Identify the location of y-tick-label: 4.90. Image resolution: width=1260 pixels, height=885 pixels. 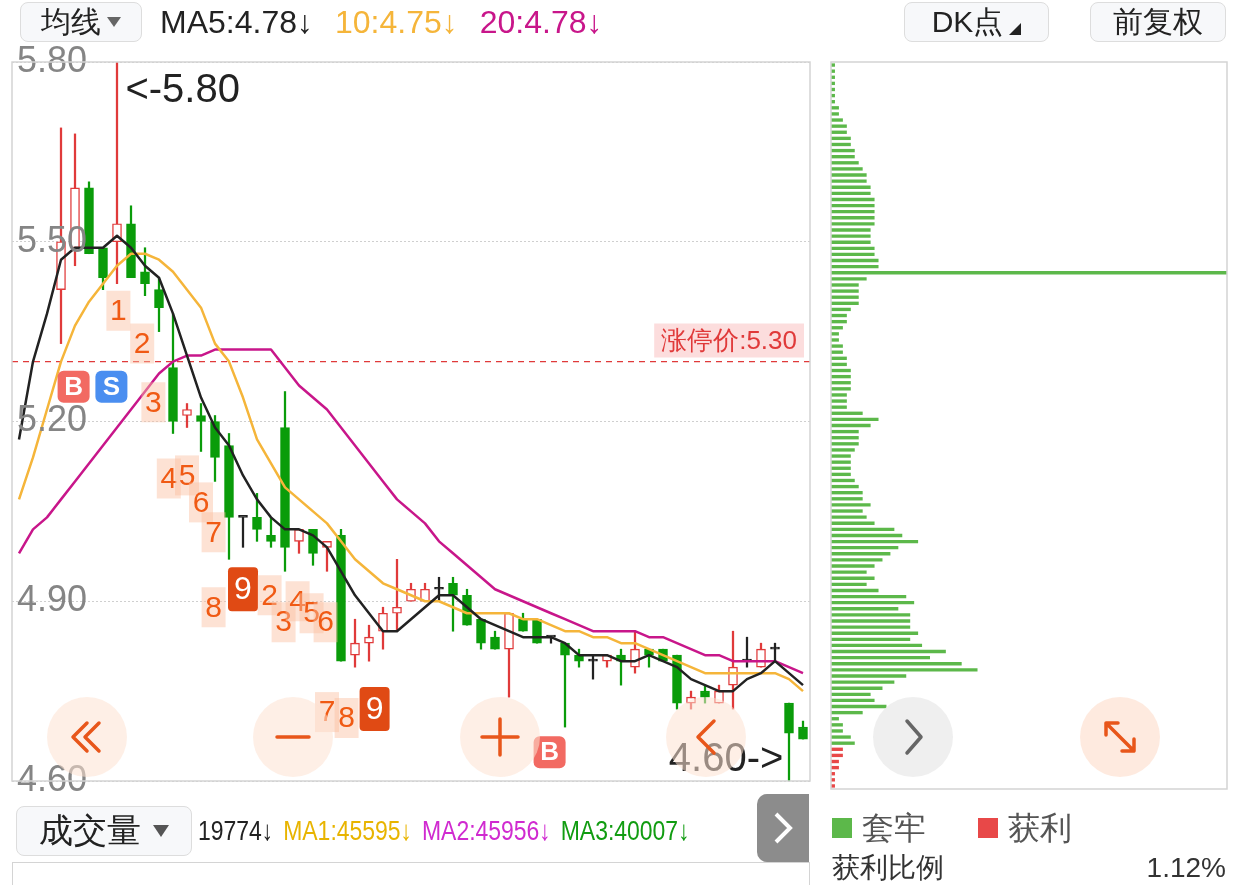
(52, 599).